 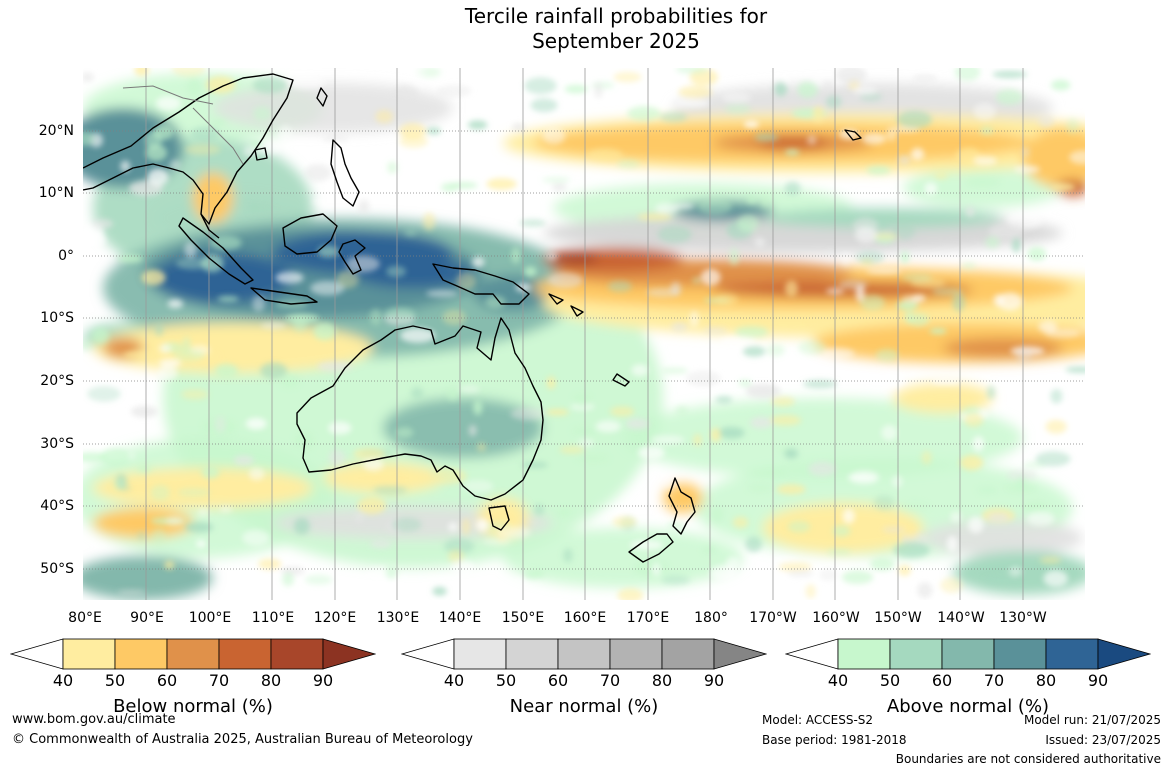 I want to click on cbar-high-extension, so click(x=1124, y=654).